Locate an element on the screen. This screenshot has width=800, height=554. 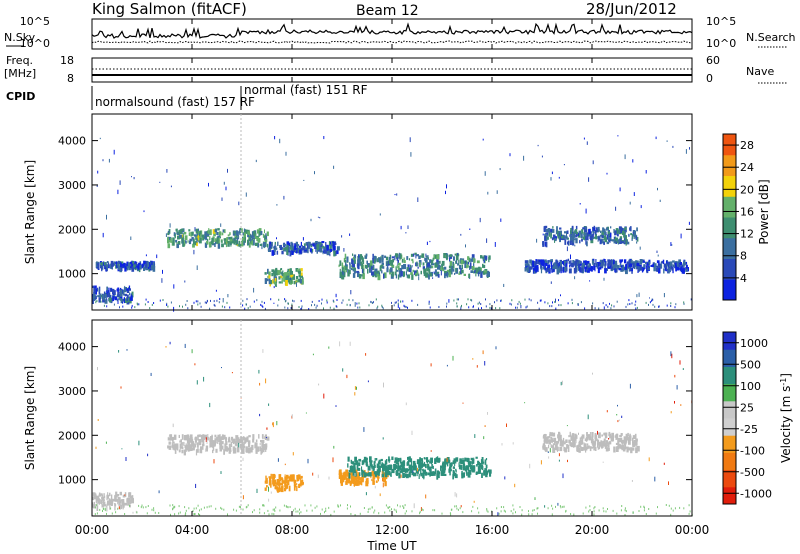
xtick-label: 08:00 is located at coordinates (292, 530).